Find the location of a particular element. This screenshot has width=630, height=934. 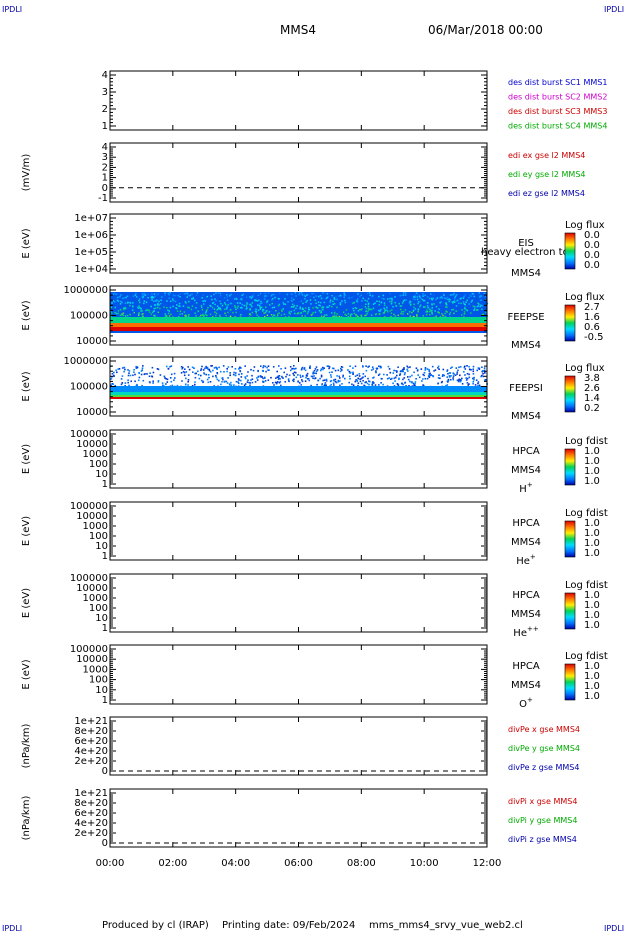

y-tick-label: 100000 is located at coordinates (89, 434).